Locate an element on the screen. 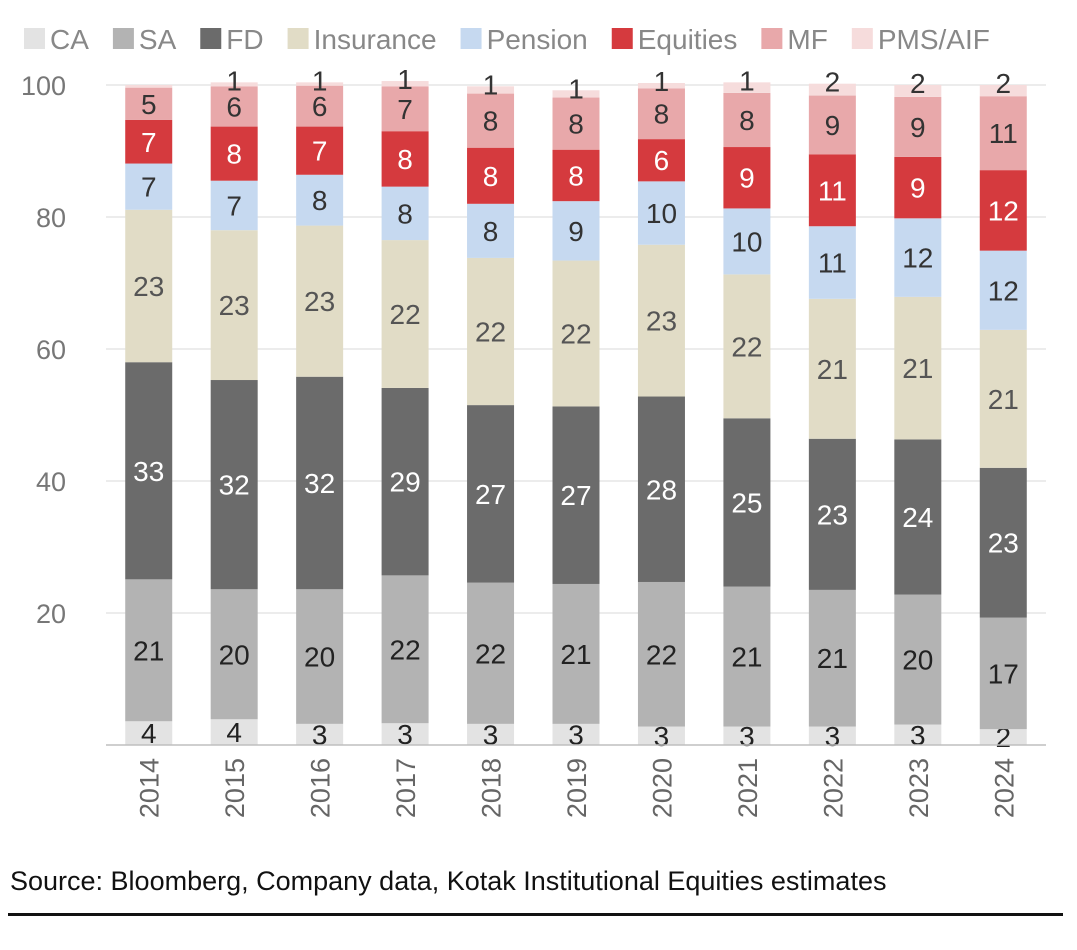 The width and height of the screenshot is (1077, 950). legend-swatch-mf is located at coordinates (772, 38).